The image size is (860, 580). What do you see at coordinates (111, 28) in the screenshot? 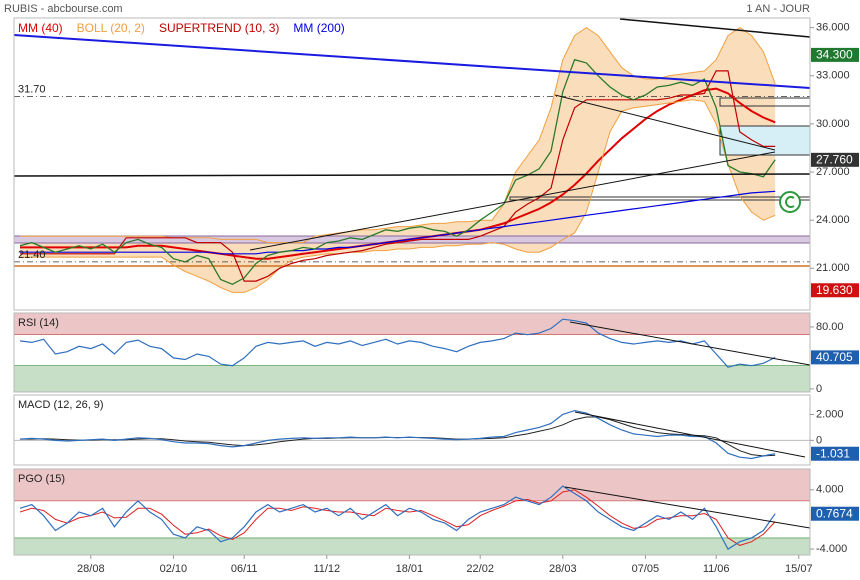
I see `legend-entry: BOLL (20, 2)` at bounding box center [111, 28].